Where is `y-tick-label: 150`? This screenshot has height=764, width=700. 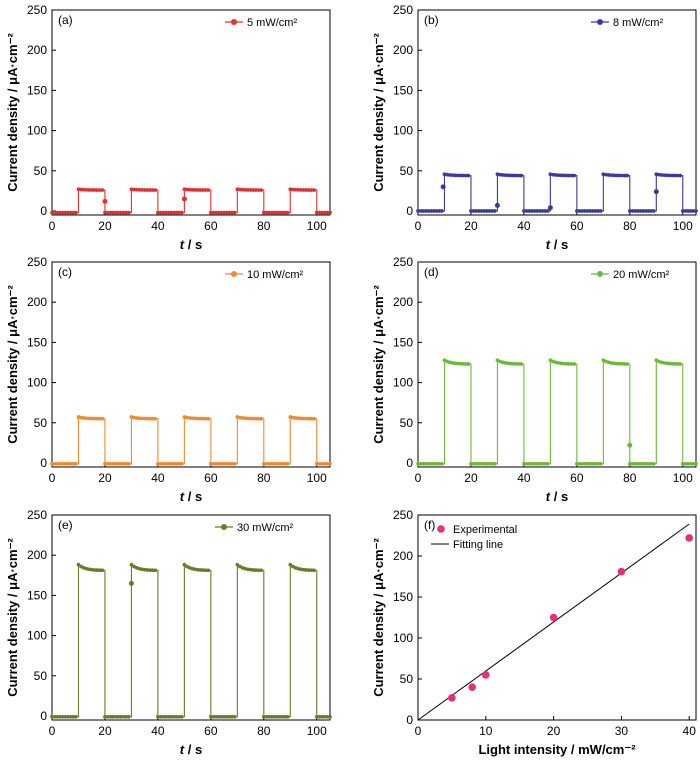 y-tick-label: 150 is located at coordinates (403, 342).